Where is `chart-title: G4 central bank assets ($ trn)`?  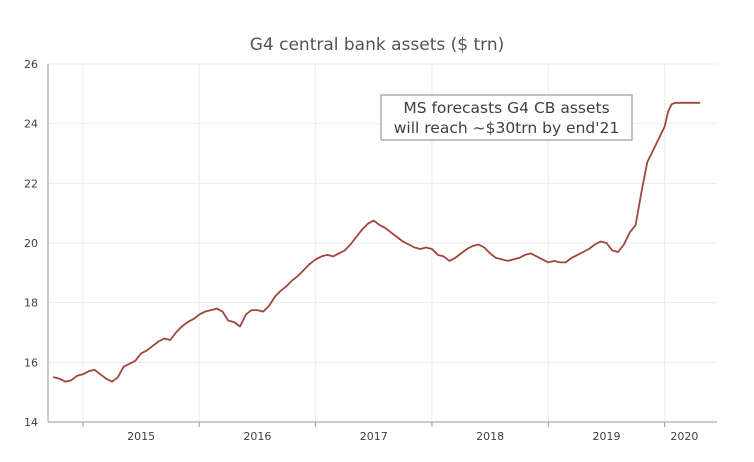
chart-title: G4 central bank assets ($ trn) is located at coordinates (377, 45).